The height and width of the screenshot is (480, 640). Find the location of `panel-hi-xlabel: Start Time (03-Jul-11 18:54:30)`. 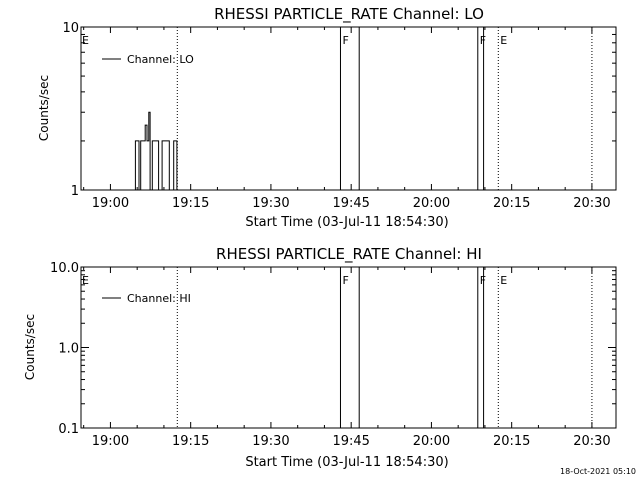

panel-hi-xlabel: Start Time (03-Jul-11 18:54:30) is located at coordinates (346, 462).